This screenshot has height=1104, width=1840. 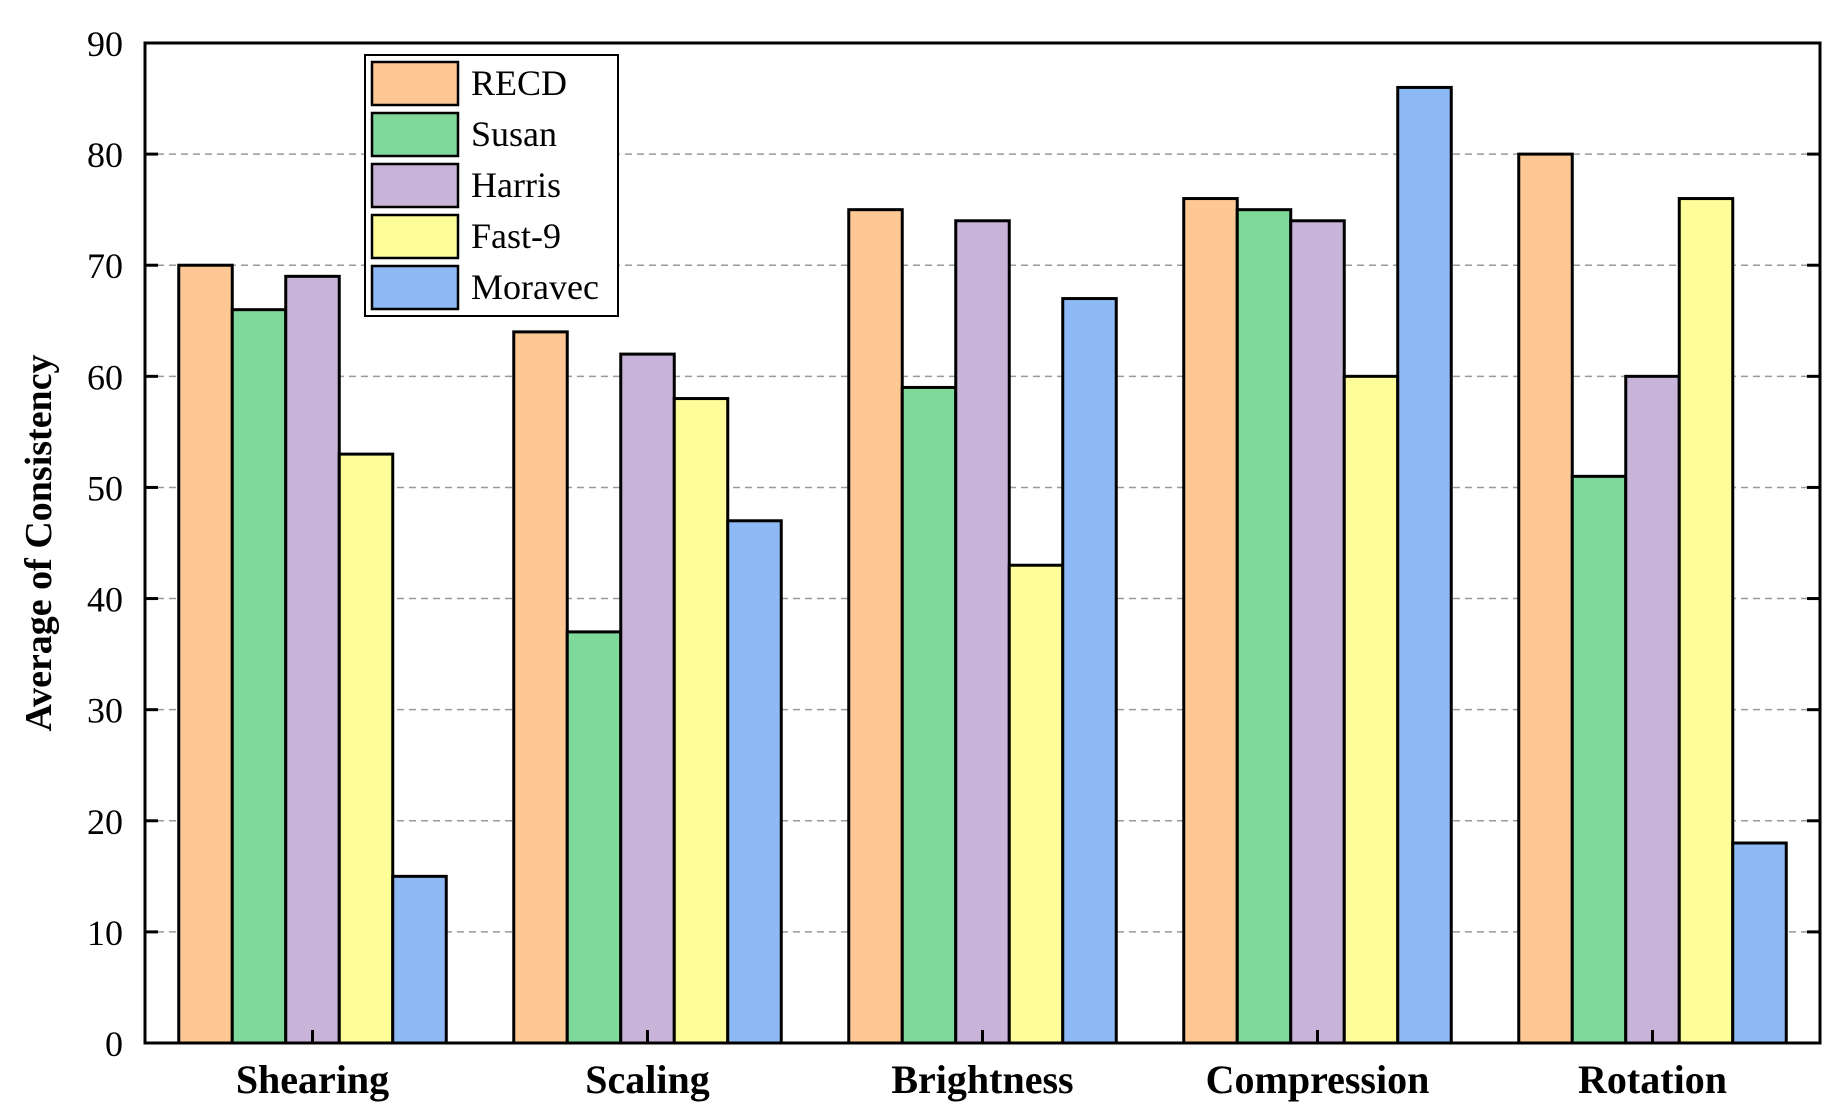 What do you see at coordinates (105, 488) in the screenshot?
I see `y-tick-label: 50` at bounding box center [105, 488].